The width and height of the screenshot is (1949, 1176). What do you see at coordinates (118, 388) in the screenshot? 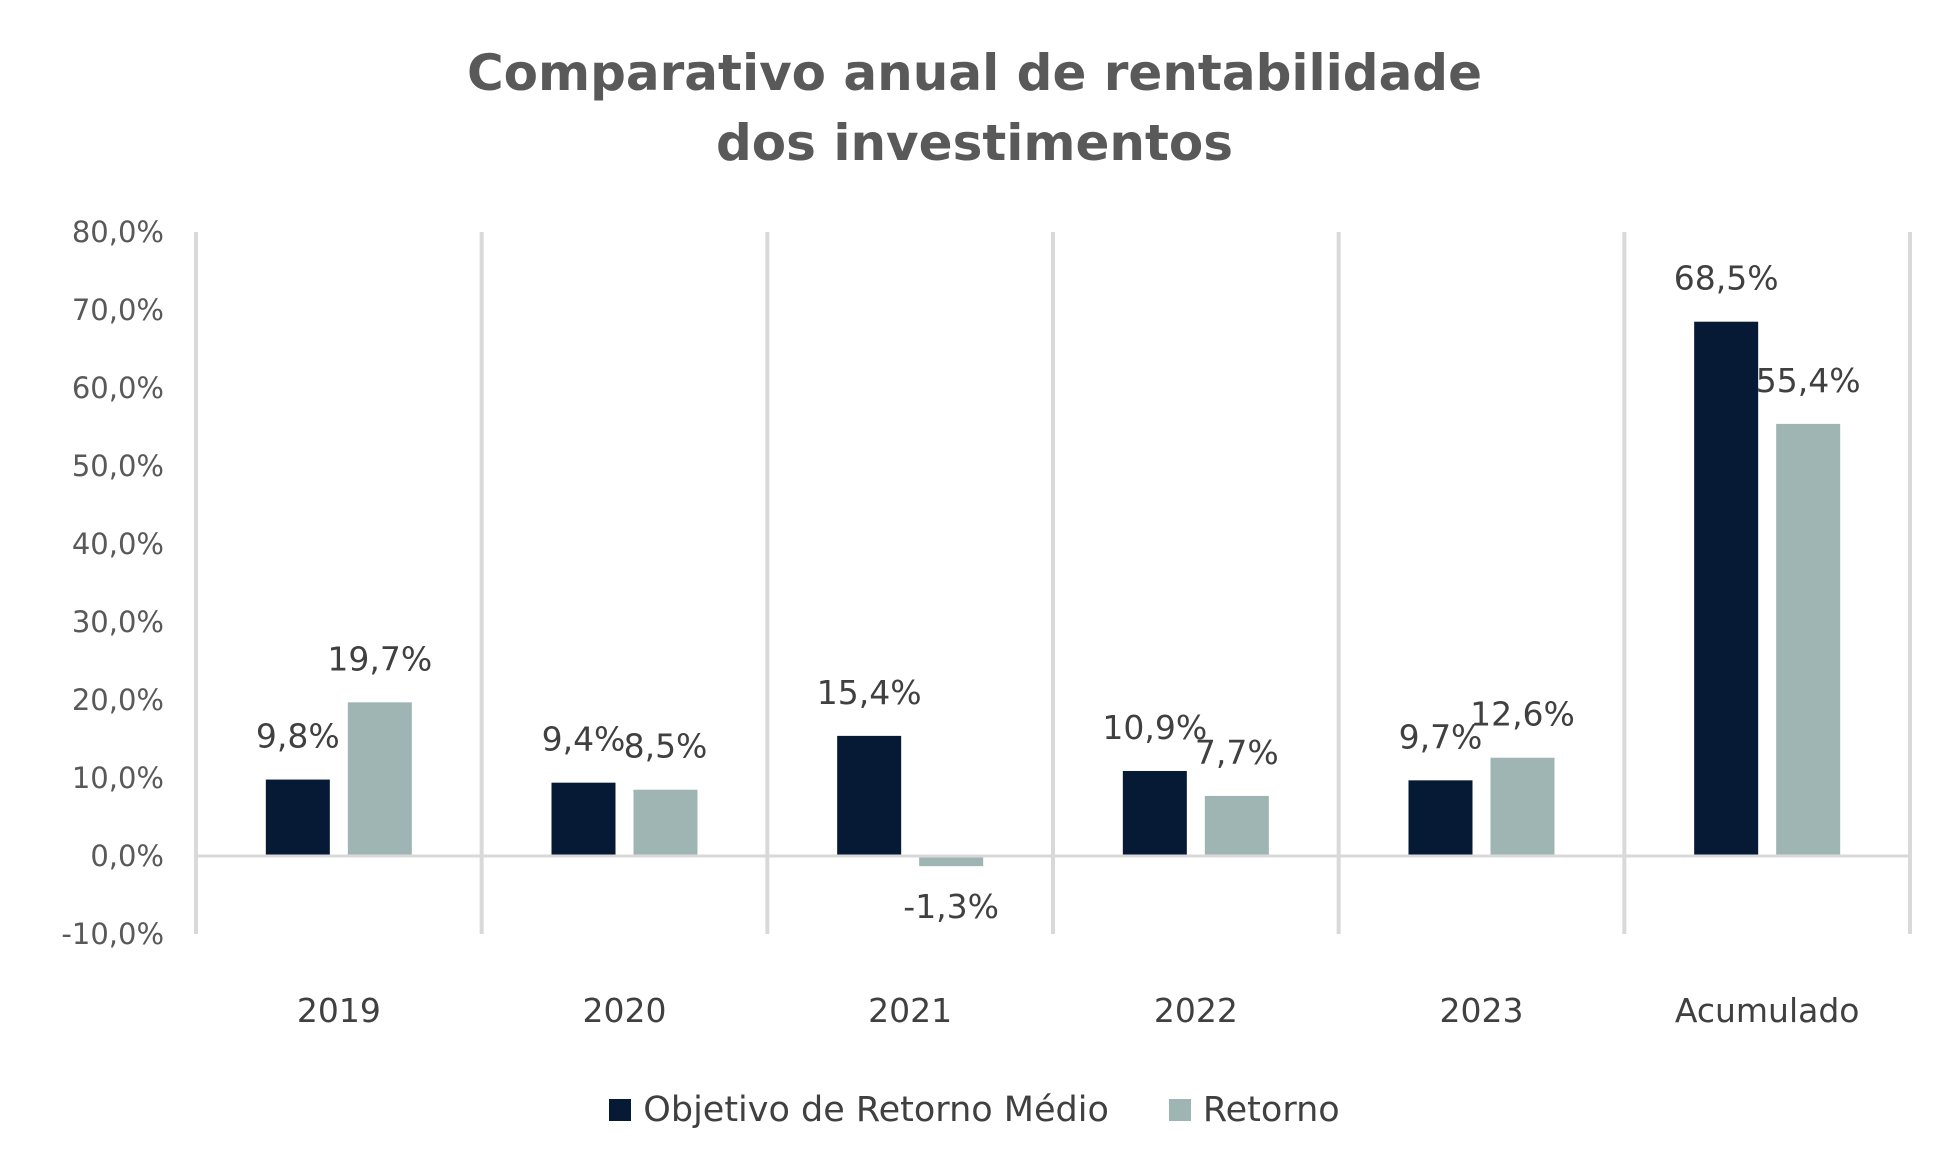
I see `y-tick-label: 60,0%` at bounding box center [118, 388].